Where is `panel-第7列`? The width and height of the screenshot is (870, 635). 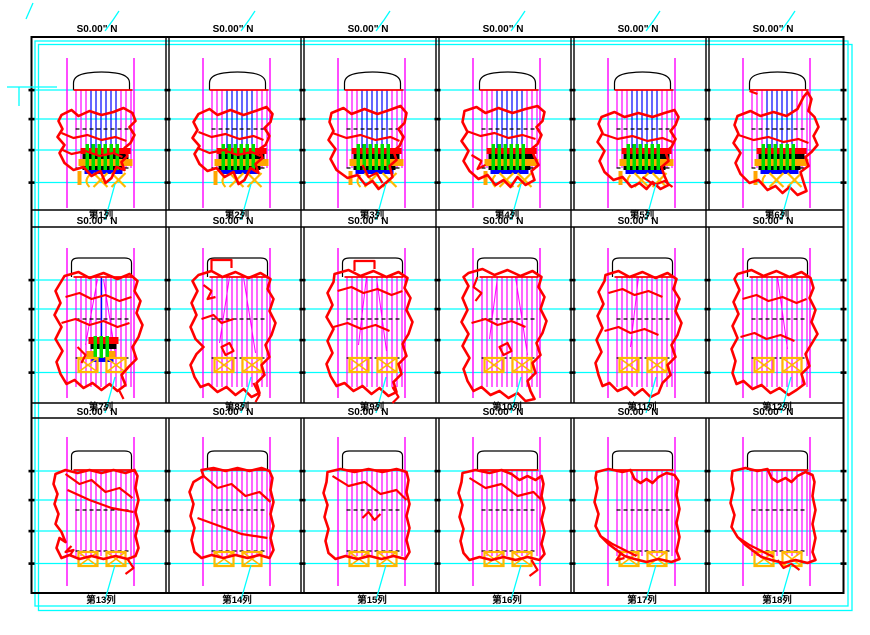
panel-第7列 is located at coordinates (98, 324).